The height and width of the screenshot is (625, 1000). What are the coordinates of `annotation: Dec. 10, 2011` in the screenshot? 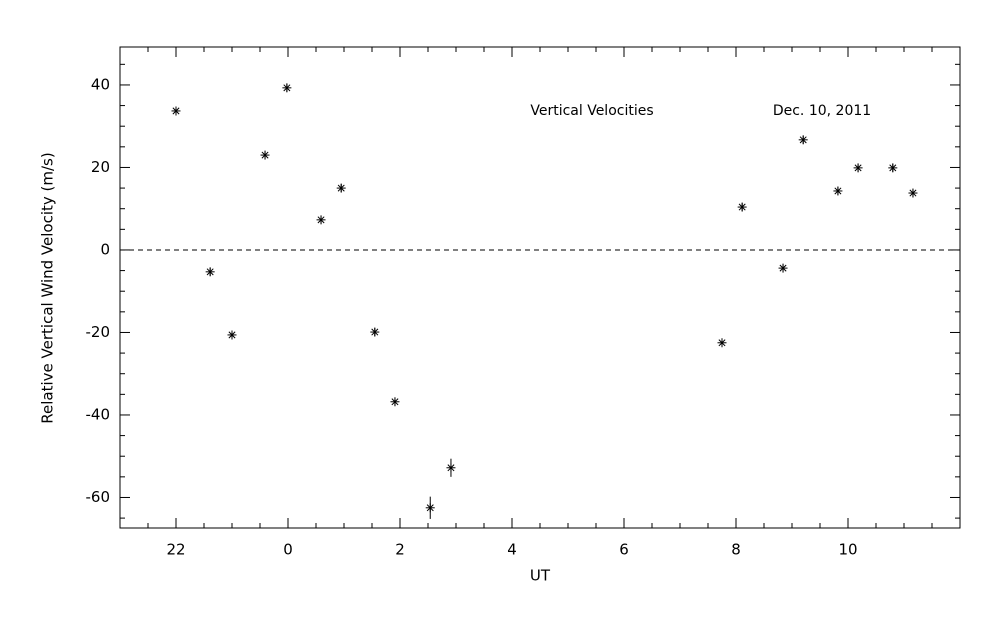 It's located at (822, 111).